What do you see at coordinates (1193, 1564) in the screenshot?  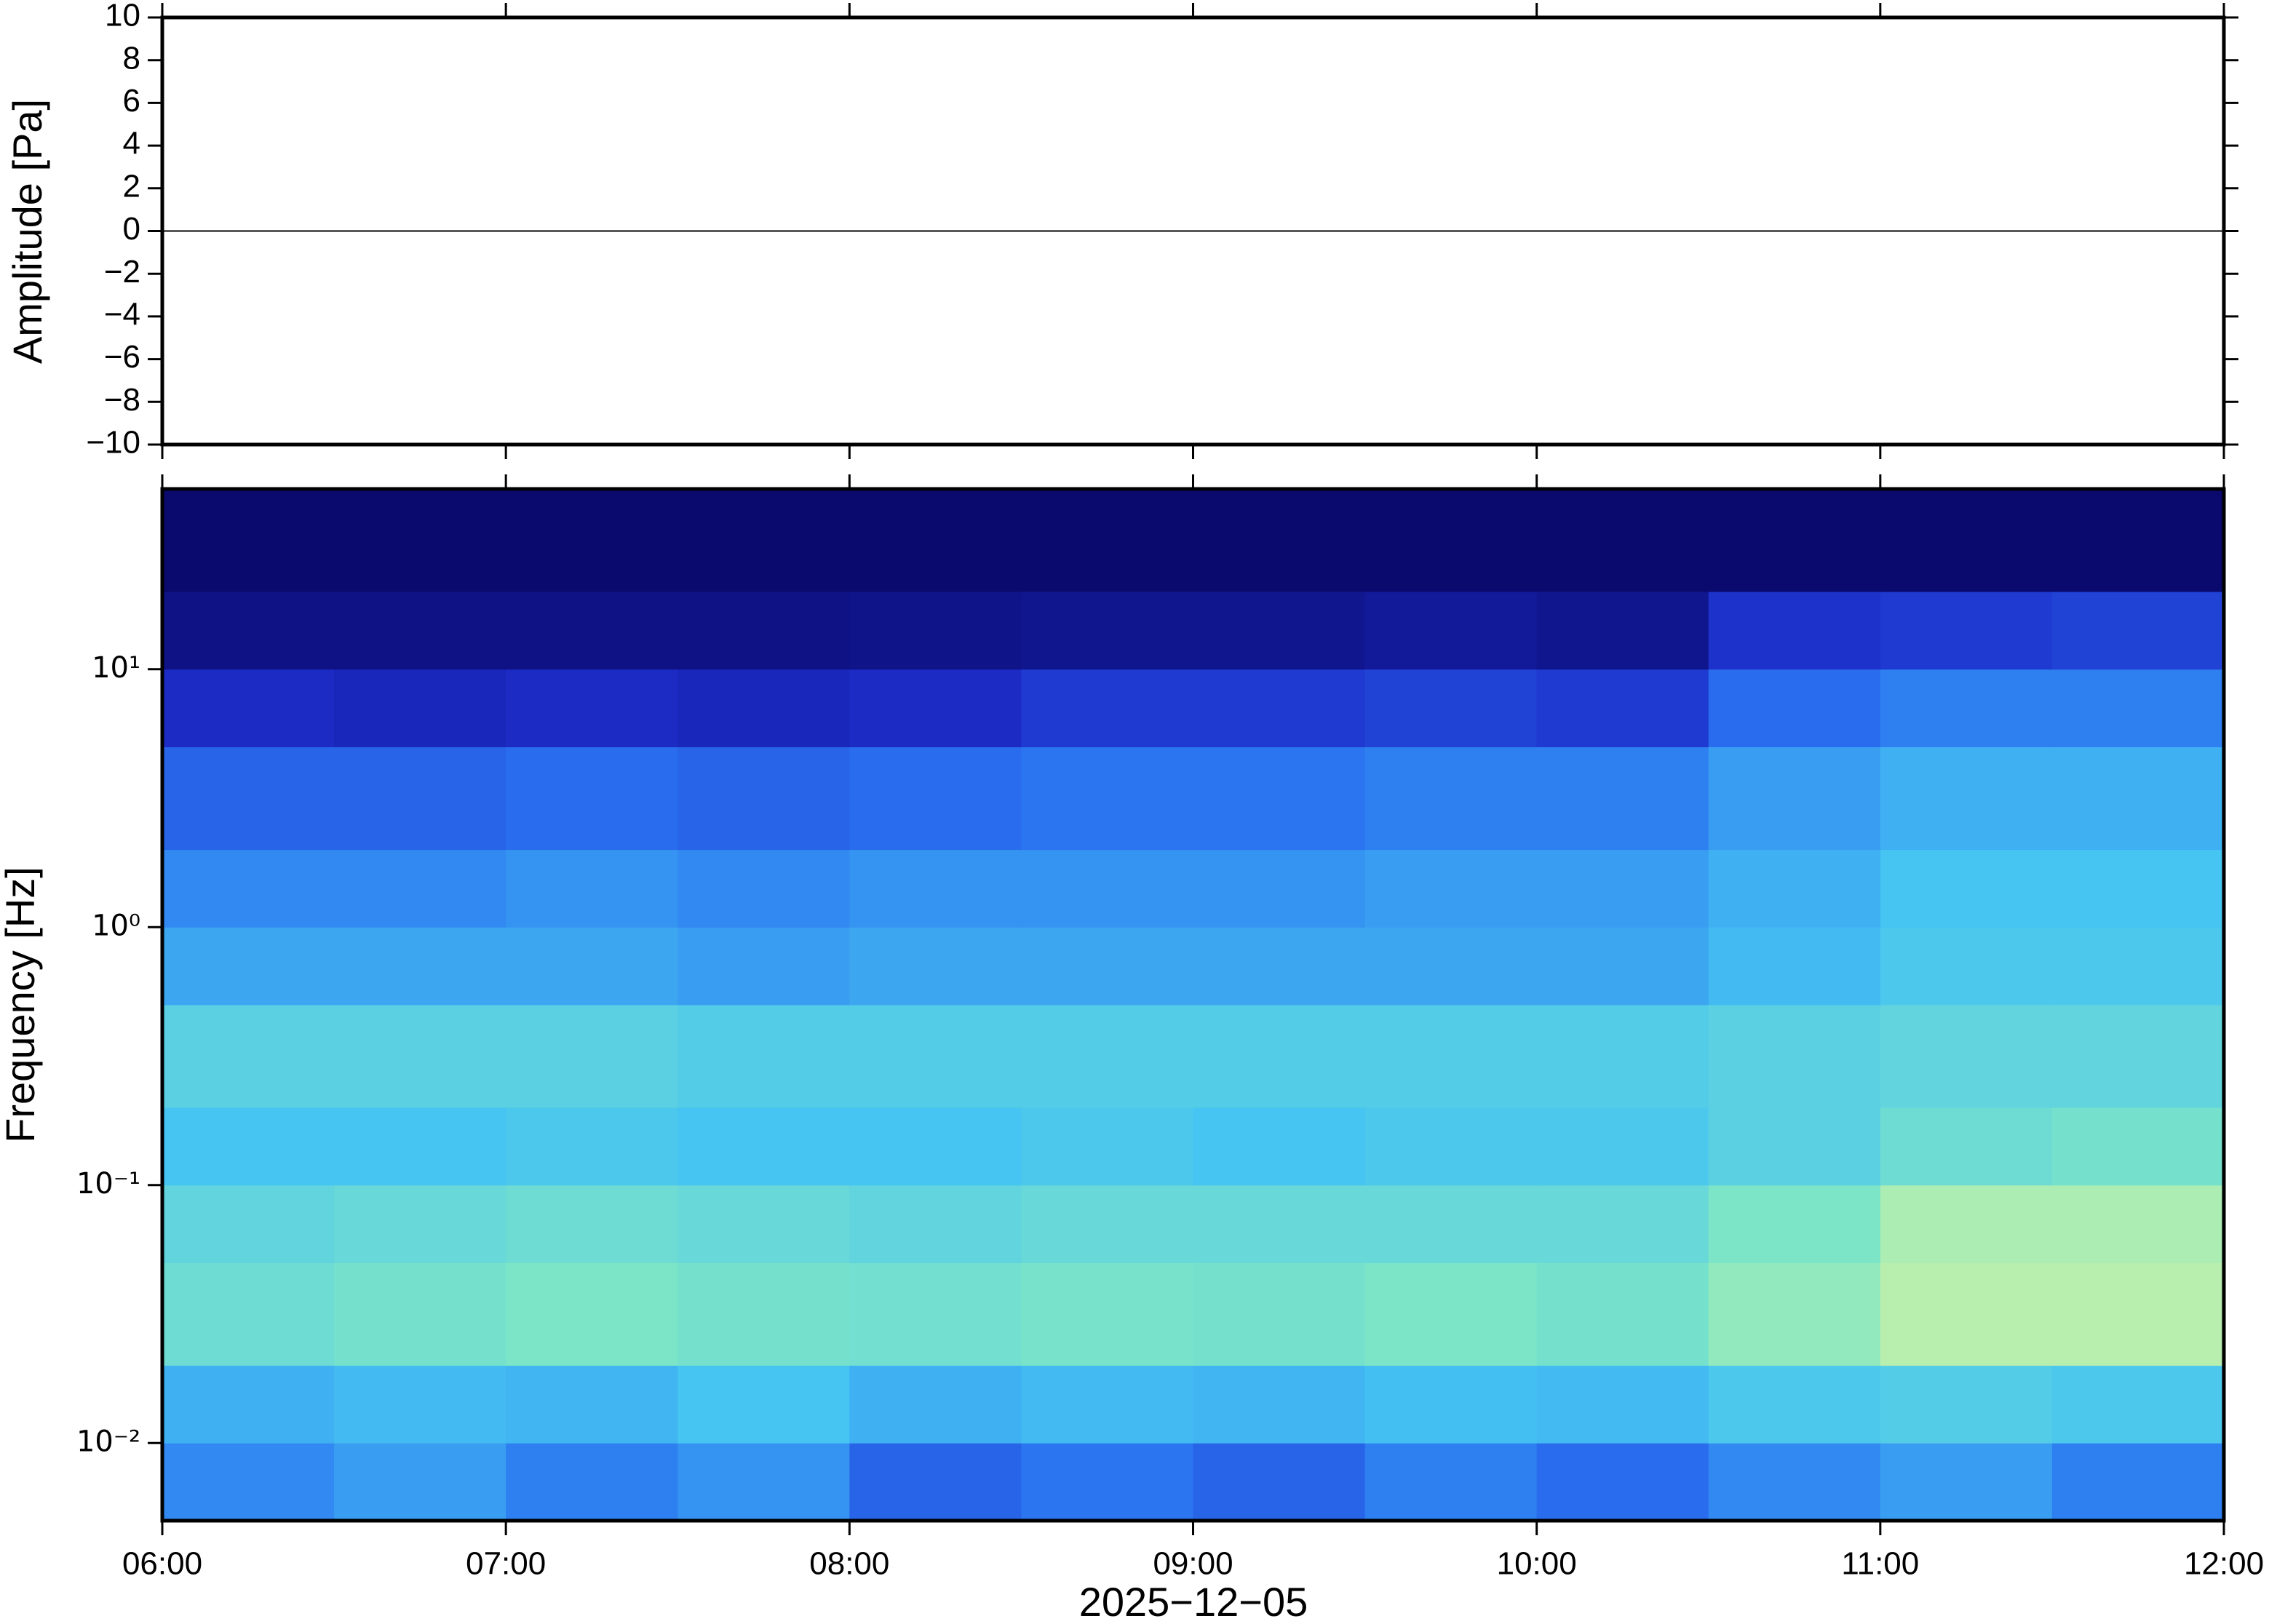 I see `x-tick-label: 09:00` at bounding box center [1193, 1564].